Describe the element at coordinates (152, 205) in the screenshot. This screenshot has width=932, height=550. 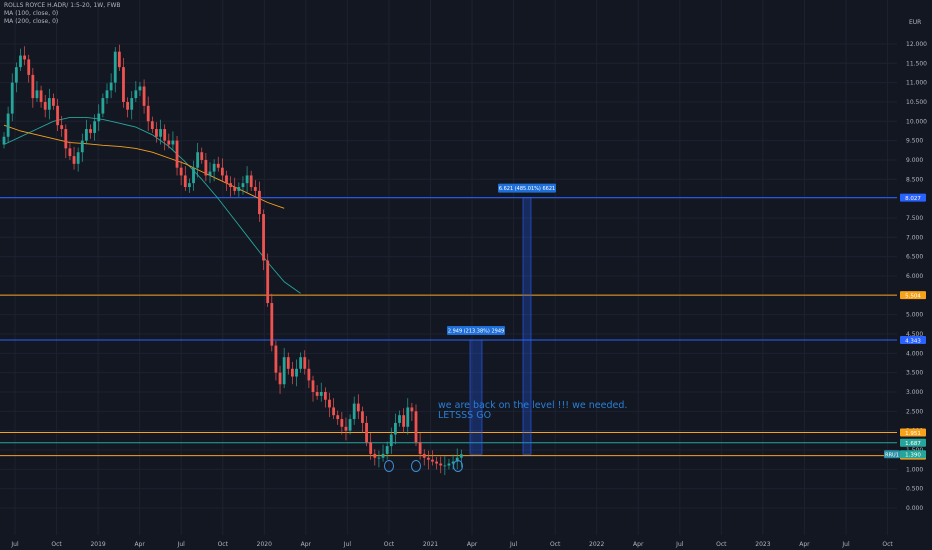
I see `ma-100-line` at that location.